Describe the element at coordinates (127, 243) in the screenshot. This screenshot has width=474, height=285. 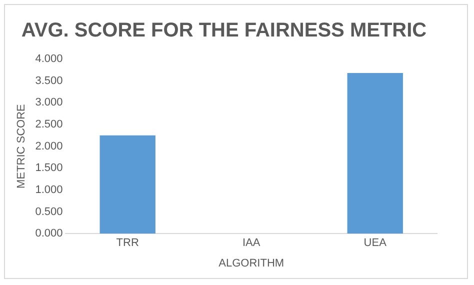
I see `x-tick-label: TRR` at that location.